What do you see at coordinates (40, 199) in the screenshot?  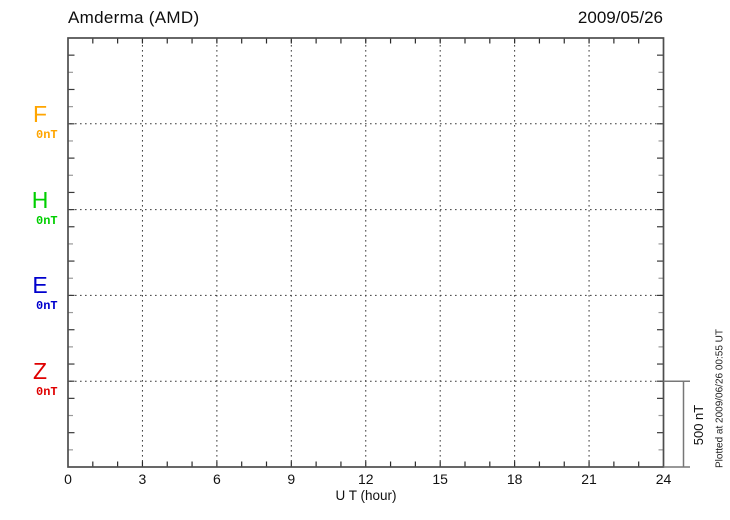 I see `channel-label-H: H` at bounding box center [40, 199].